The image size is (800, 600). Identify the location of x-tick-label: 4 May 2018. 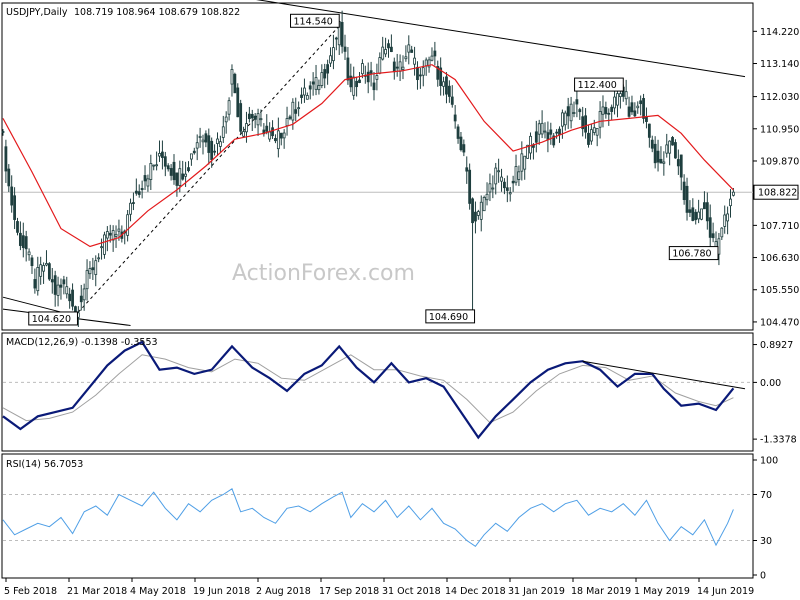
(158, 591).